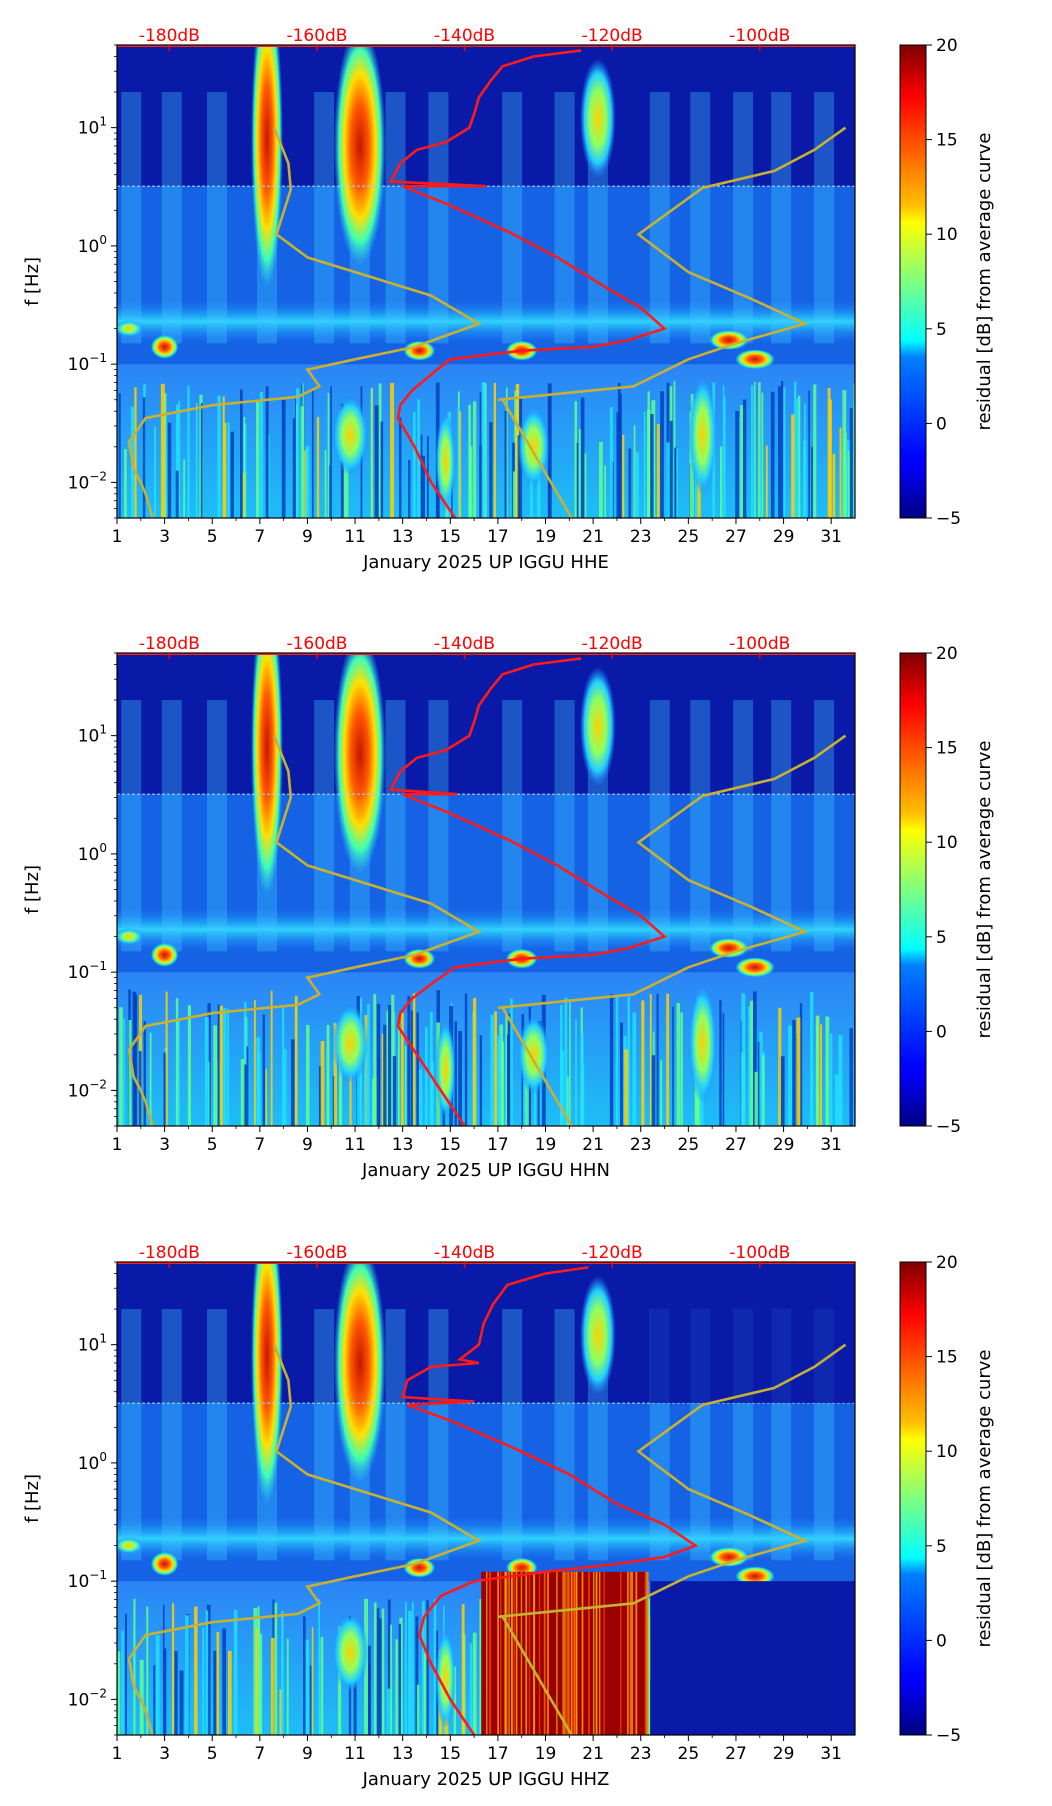 This screenshot has height=1806, width=1052. I want to click on x-axis-label: January 2025 UP IGGU HHE, so click(485, 562).